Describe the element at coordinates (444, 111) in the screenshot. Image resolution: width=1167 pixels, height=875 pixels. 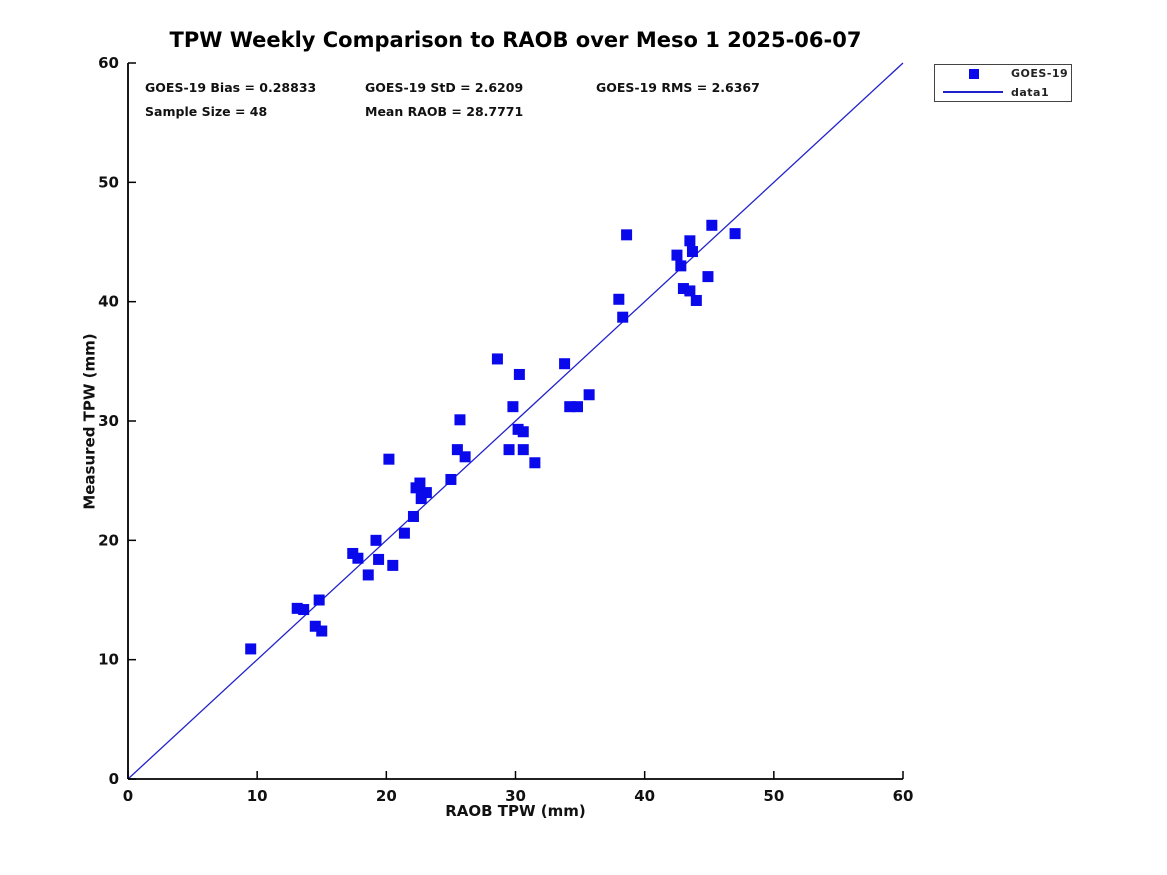
I see `stat-annotation: Mean RAOB = 28.7771` at that location.